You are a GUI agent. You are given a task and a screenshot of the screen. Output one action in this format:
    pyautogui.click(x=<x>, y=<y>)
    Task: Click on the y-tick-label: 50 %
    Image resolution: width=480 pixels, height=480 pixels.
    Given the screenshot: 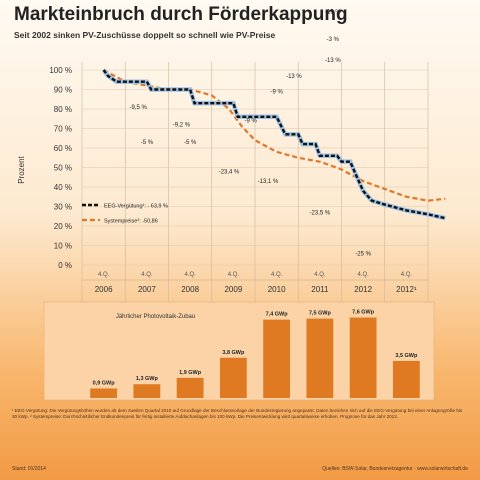 What is the action you would take?
    pyautogui.click(x=63, y=168)
    